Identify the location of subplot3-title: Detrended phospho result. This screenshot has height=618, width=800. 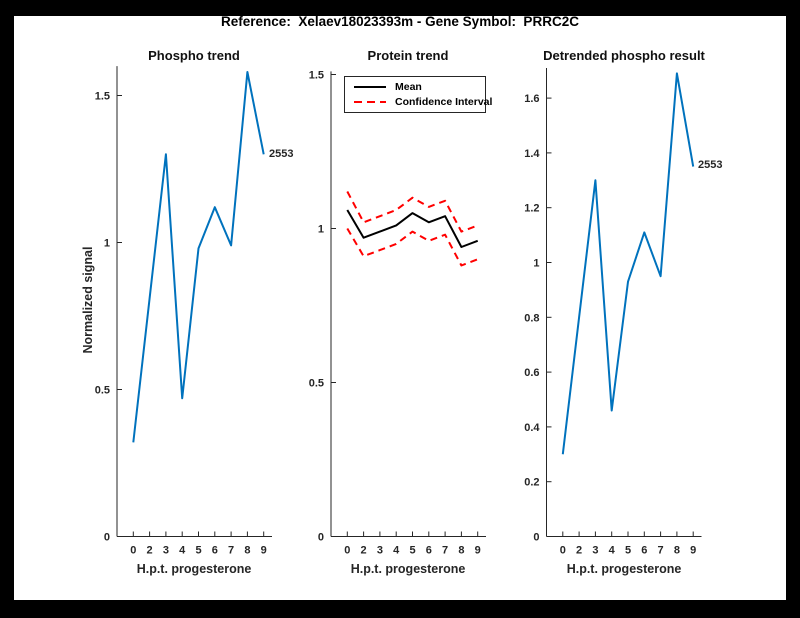
(624, 55).